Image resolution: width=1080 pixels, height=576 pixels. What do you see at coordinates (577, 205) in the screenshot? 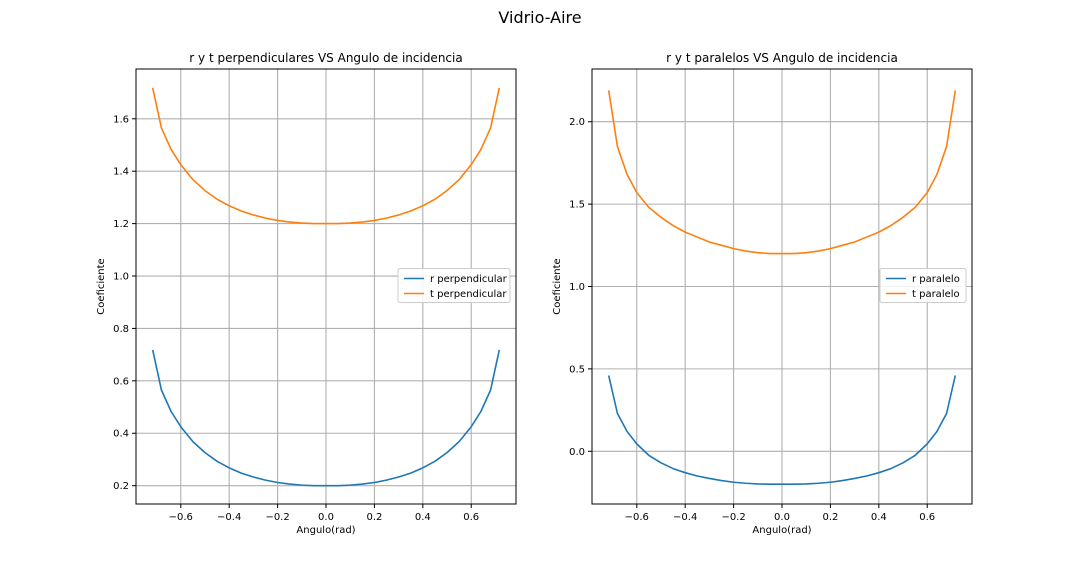
I see `y-tick-label: 1.5` at bounding box center [577, 205].